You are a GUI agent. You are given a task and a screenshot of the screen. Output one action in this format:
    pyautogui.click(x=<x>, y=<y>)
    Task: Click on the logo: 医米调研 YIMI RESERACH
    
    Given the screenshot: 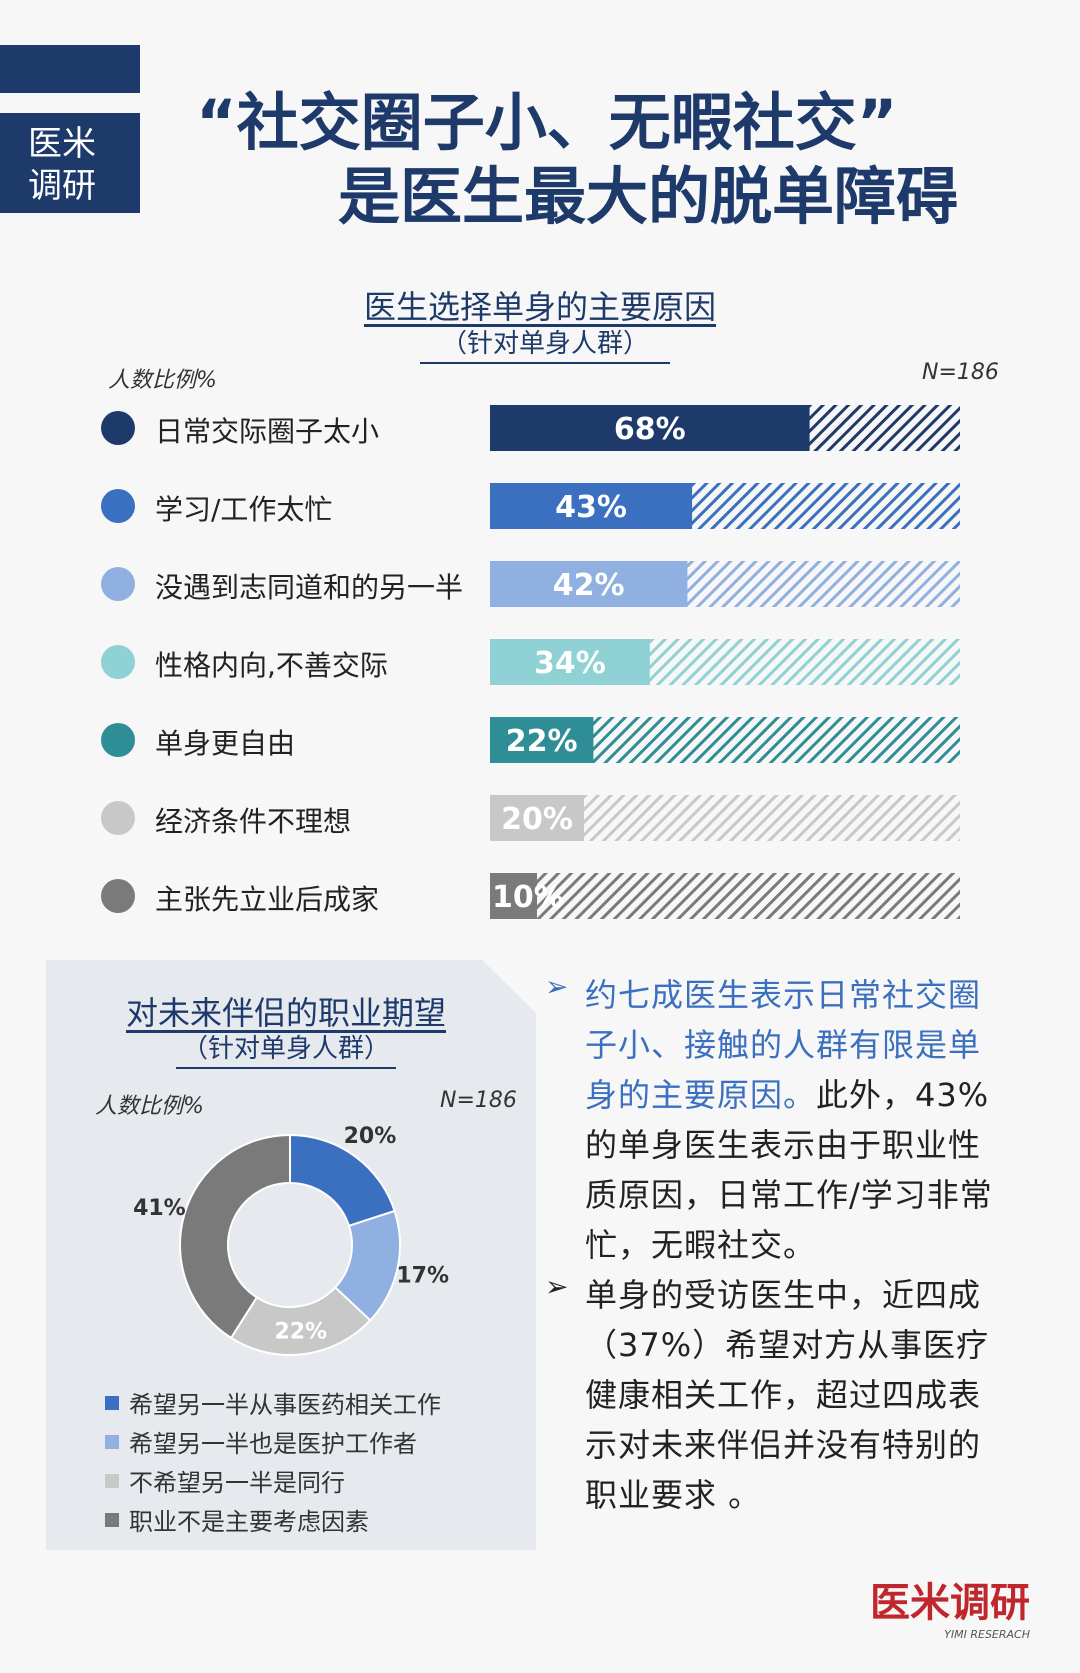 What is the action you would take?
    pyautogui.click(x=950, y=1605)
    